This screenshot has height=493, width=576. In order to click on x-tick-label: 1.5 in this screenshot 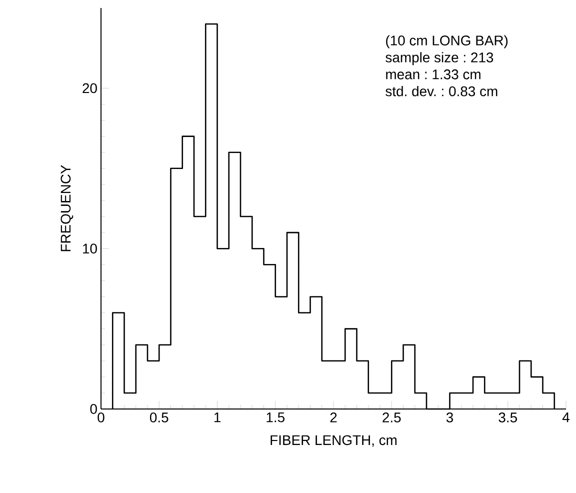, I will do `click(275, 417)`.